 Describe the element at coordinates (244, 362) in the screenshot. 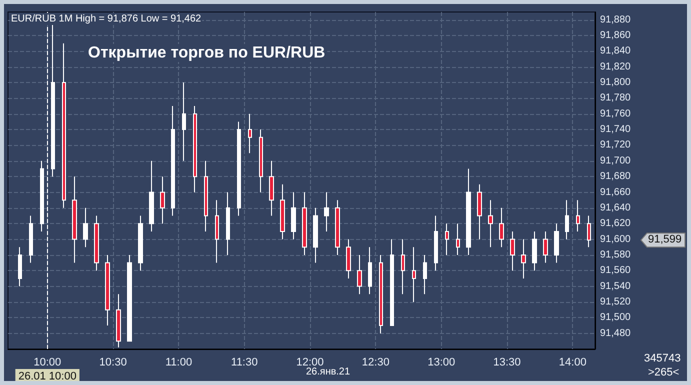

I see `x-tick-label: 11:30` at that location.